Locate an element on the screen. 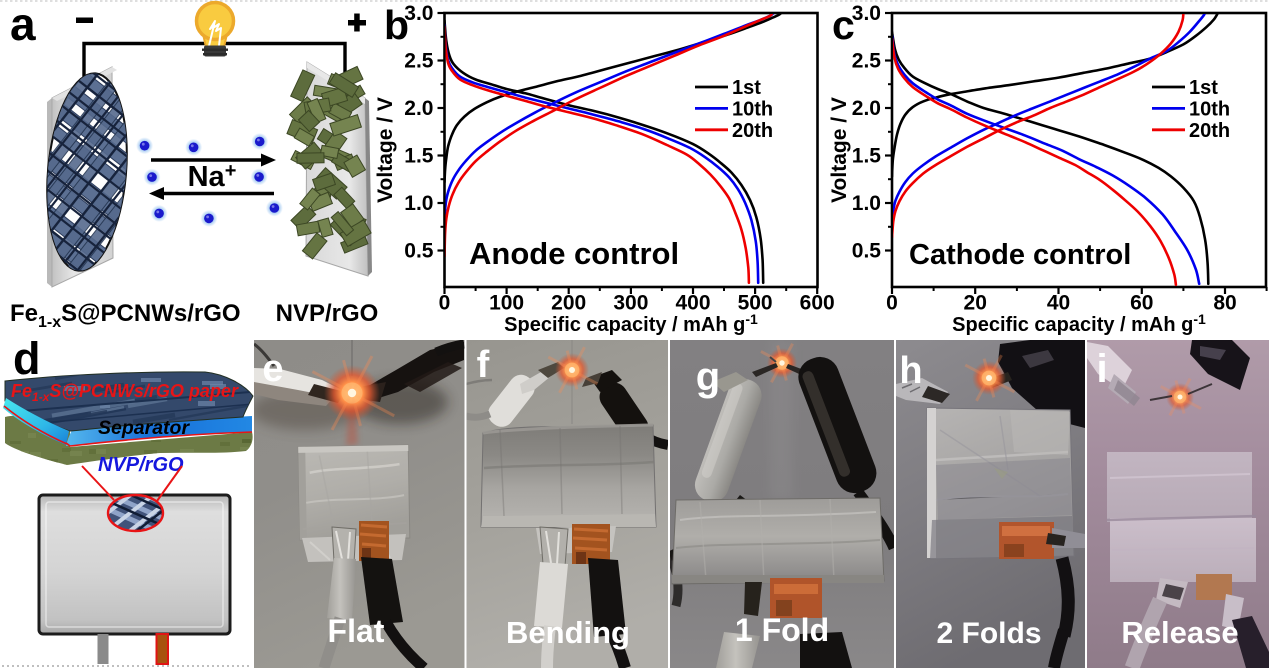 The width and height of the screenshot is (1269, 668). svg-text: 200 is located at coordinates (568, 303).